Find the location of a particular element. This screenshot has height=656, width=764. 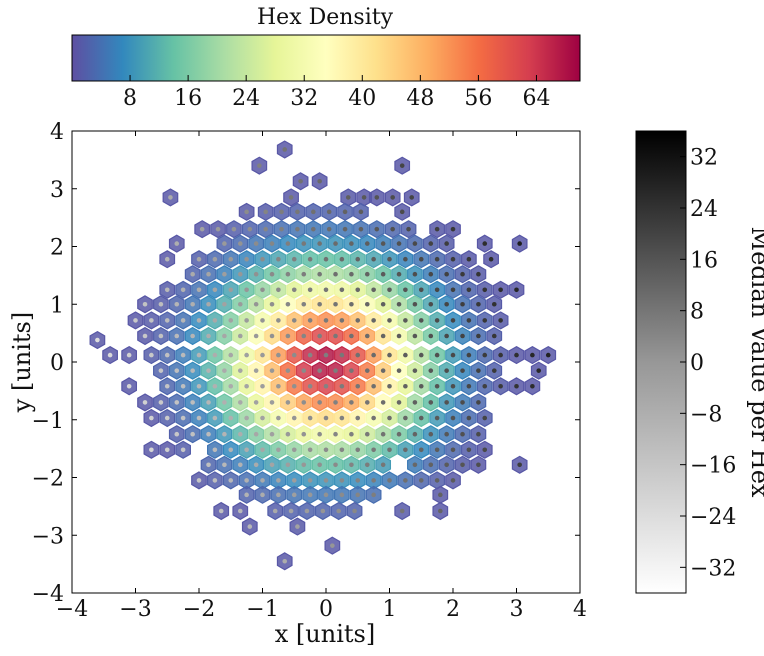

y-tick-label: 1 is located at coordinates (57, 305).